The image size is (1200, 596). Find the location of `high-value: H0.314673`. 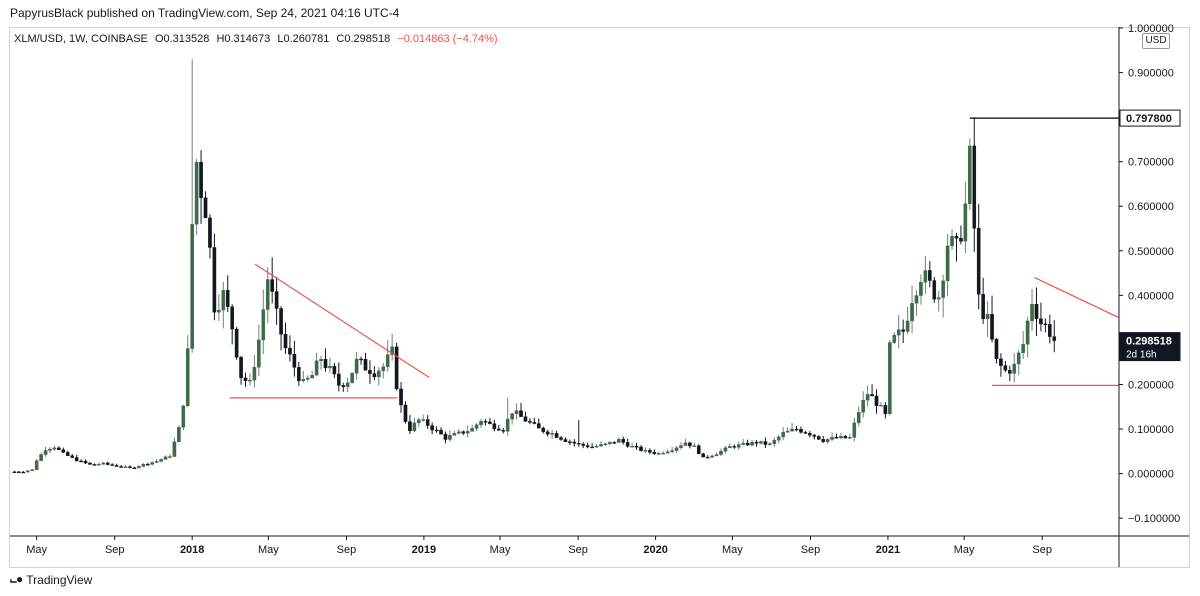

high-value: H0.314673 is located at coordinates (243, 39).